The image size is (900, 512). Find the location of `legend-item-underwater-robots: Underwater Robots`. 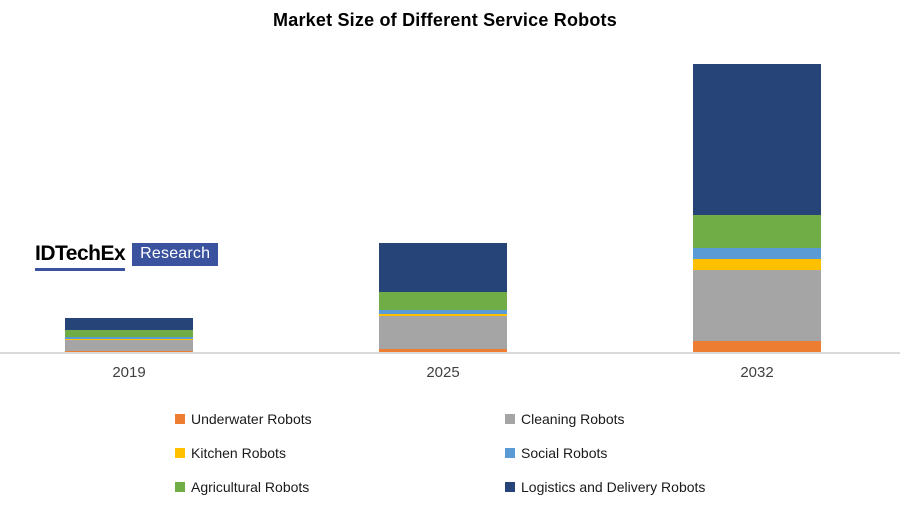

legend-item-underwater-robots: Underwater Robots is located at coordinates (340, 419).